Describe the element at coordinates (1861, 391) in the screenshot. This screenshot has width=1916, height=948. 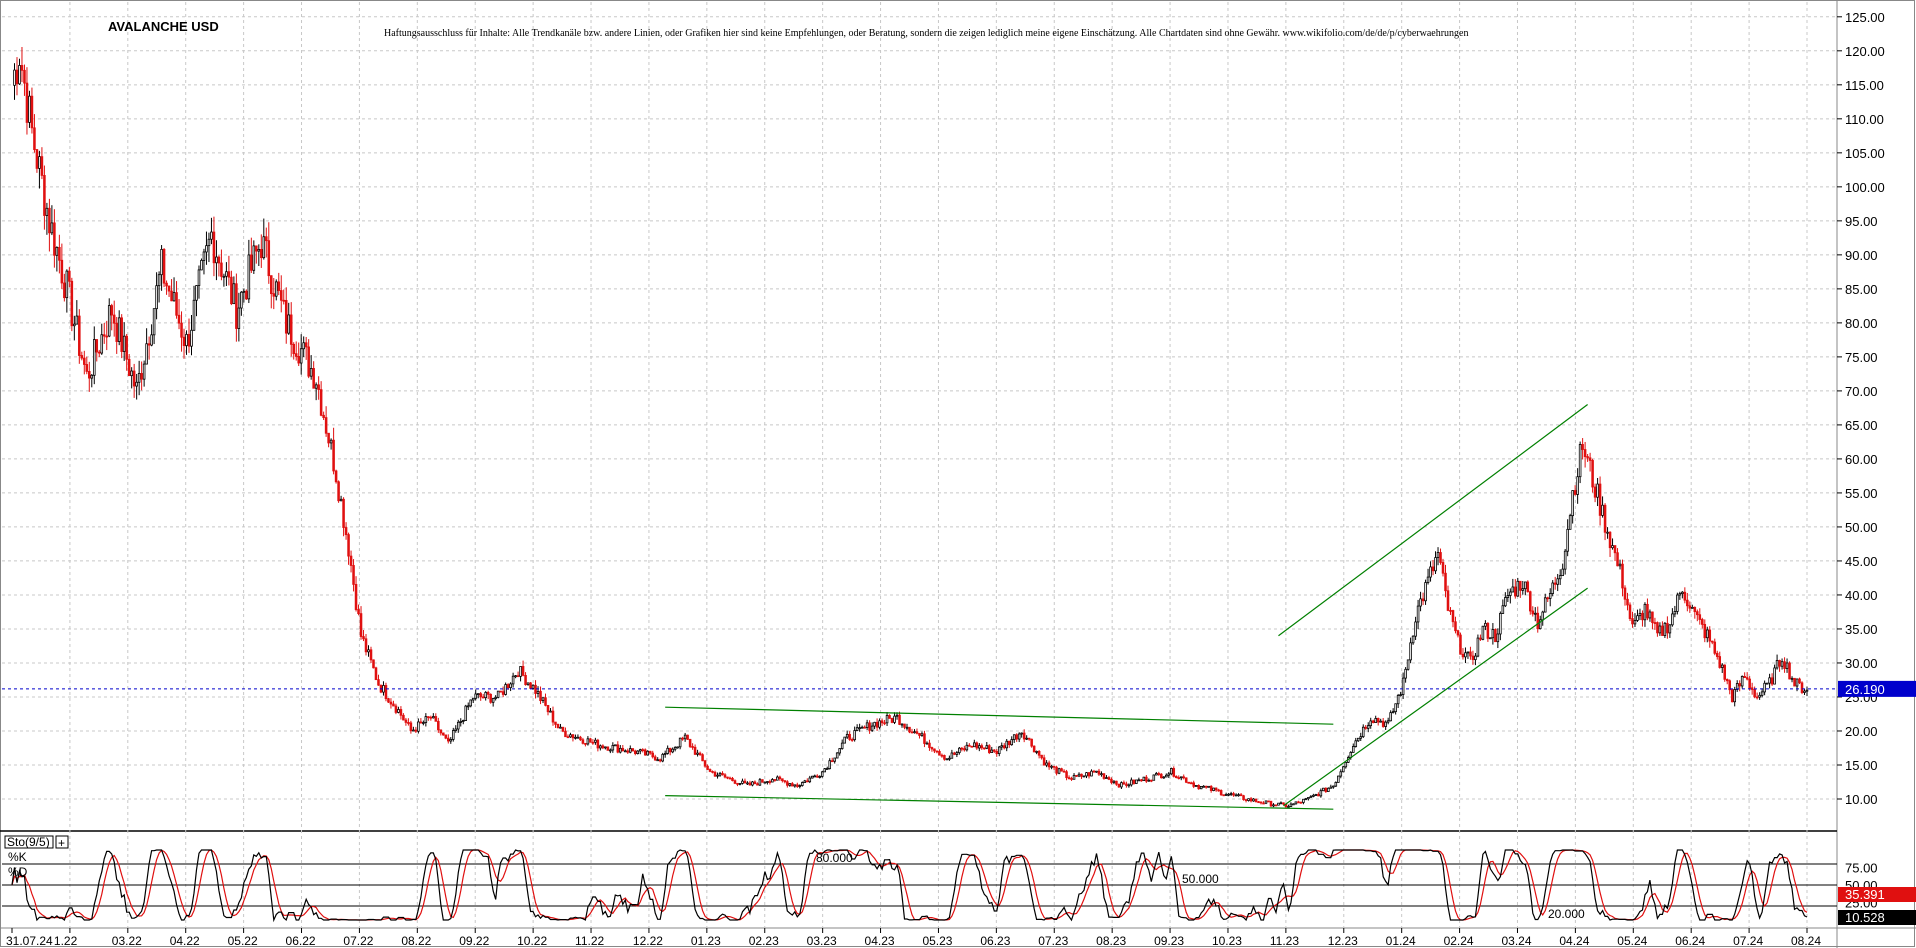
I see `y-tick-label: 70.00` at that location.